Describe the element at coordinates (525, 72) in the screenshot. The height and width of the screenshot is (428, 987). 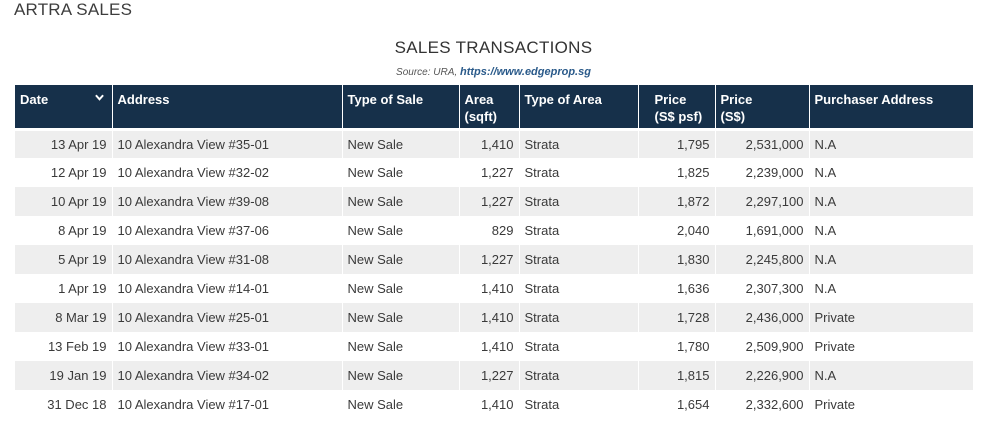
I see `source-link: https://www.edgeprop.sg` at that location.